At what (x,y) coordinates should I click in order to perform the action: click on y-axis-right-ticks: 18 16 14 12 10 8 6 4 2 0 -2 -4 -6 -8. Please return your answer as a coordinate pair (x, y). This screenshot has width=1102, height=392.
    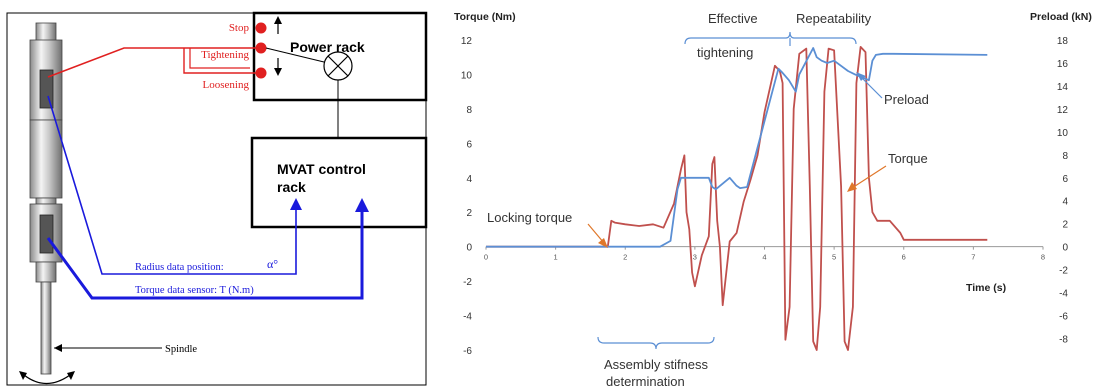
    Looking at the image, I should click on (1063, 191).